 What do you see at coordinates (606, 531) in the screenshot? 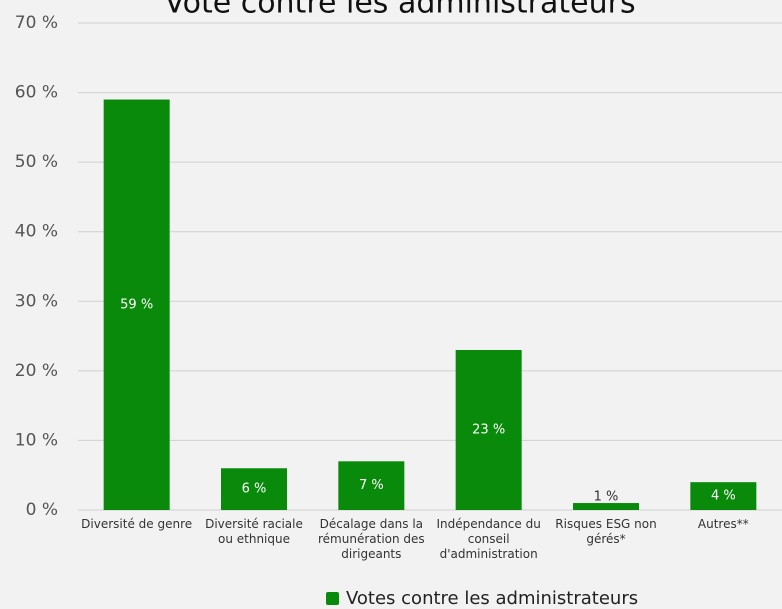
I see `x-tick-label: Risques ESG non gérés*` at bounding box center [606, 531].